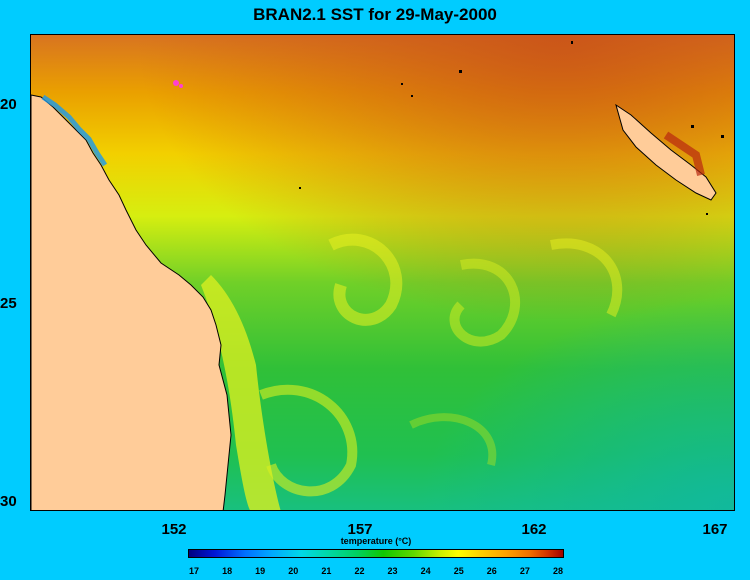 Image resolution: width=750 pixels, height=580 pixels. What do you see at coordinates (425, 571) in the screenshot?
I see `colorbar-tick-label: 24` at bounding box center [425, 571].